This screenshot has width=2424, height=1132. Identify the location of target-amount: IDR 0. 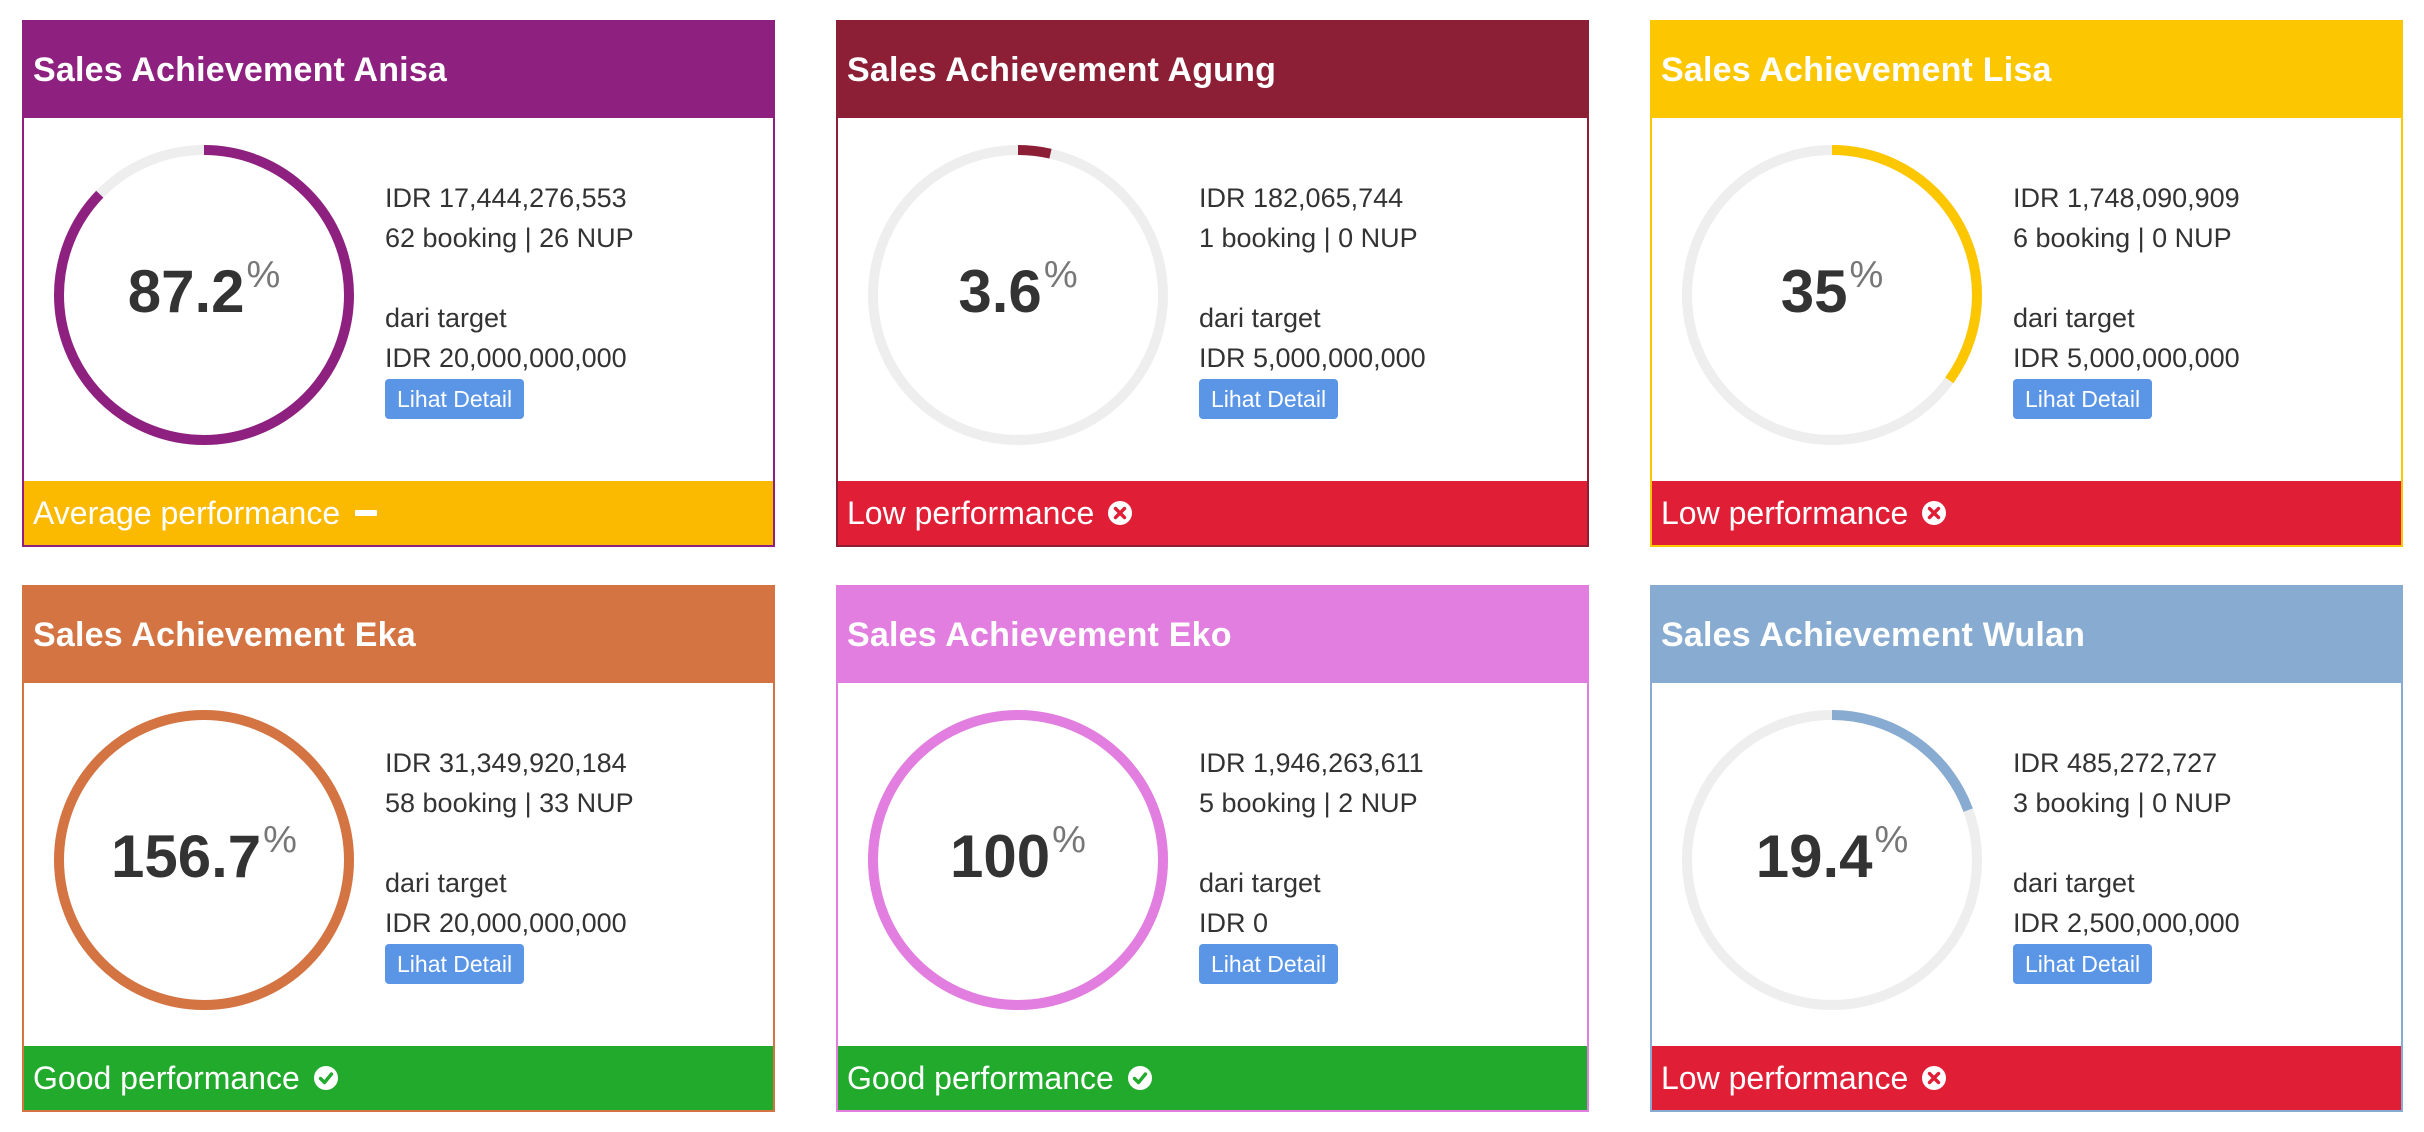
(1234, 923).